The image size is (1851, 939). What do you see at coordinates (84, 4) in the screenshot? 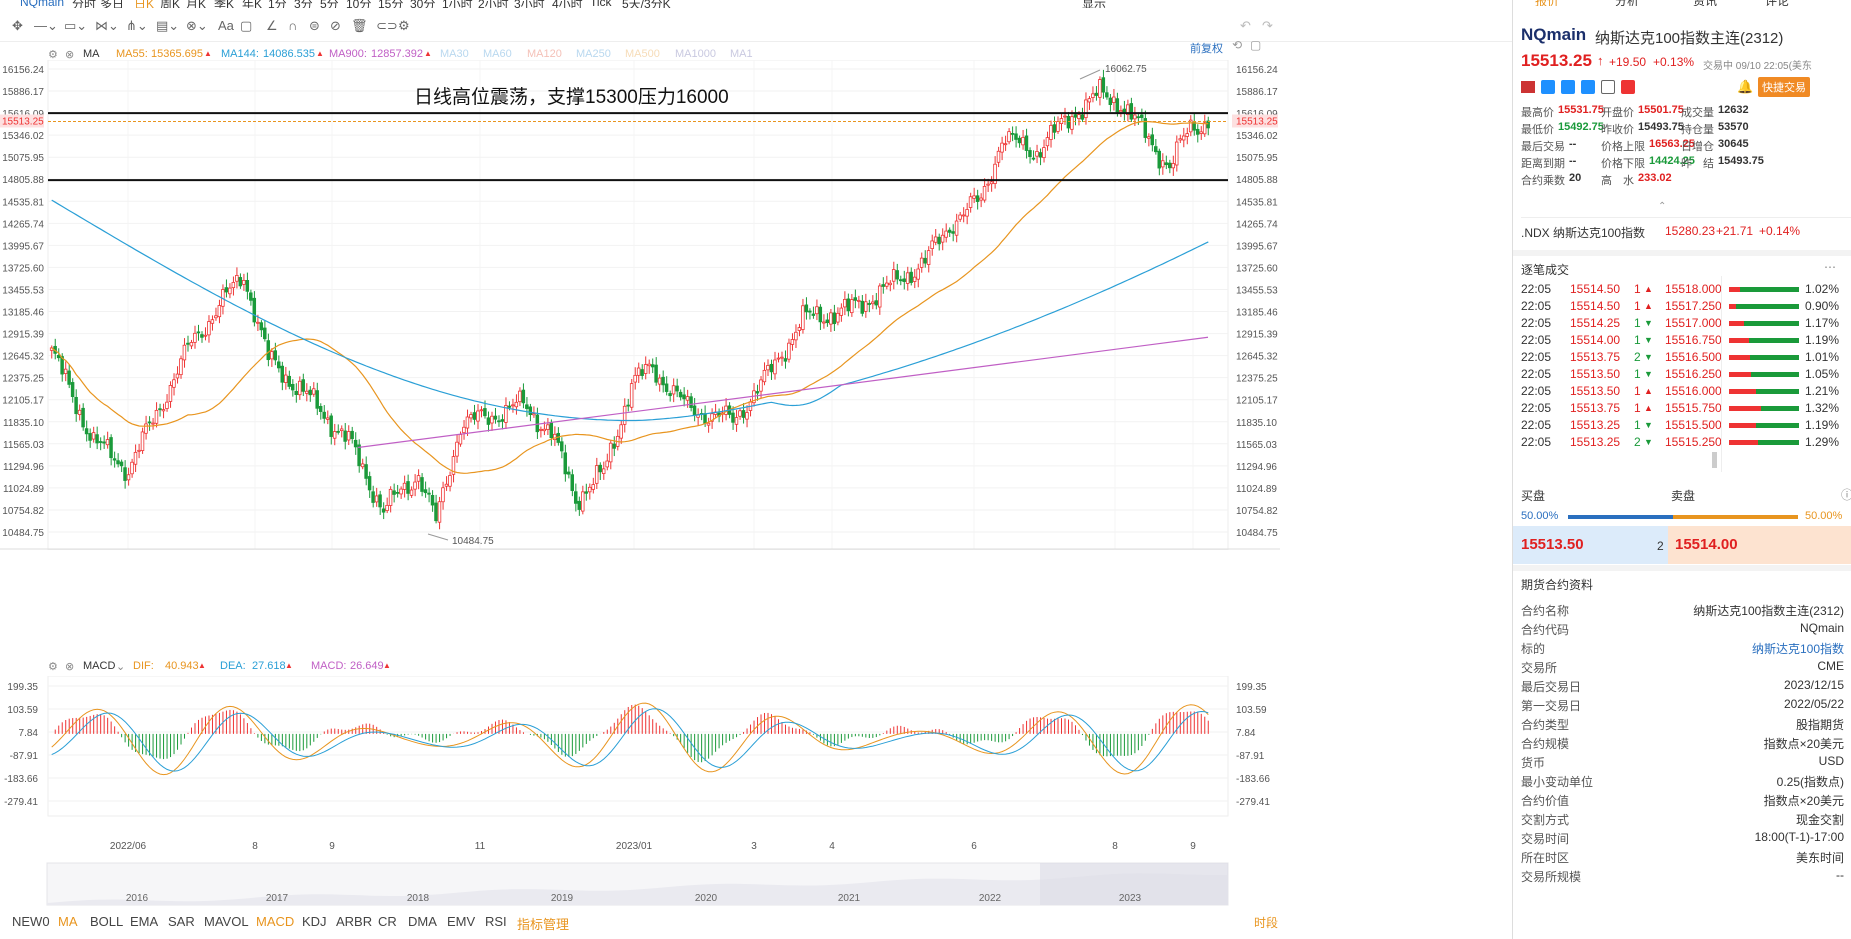
I see `period-item: 分时` at bounding box center [84, 4].